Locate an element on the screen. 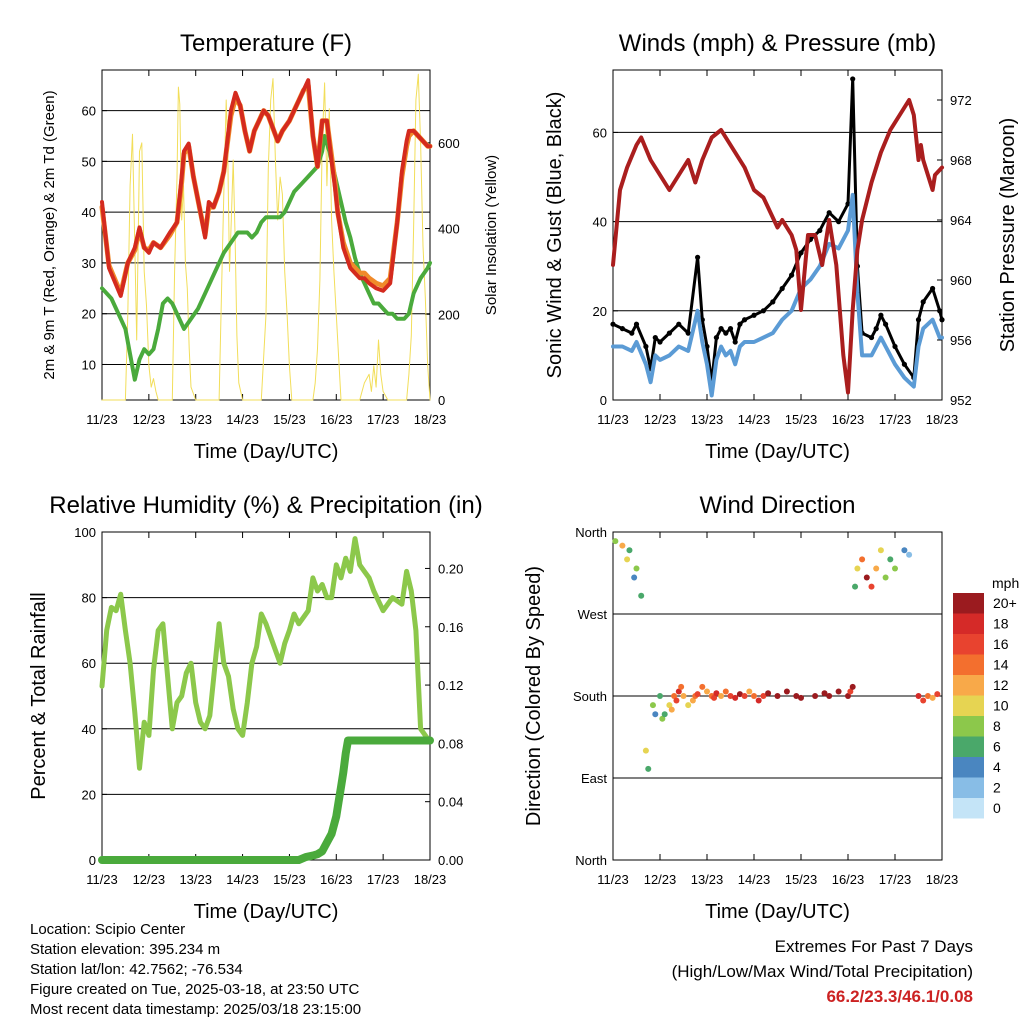 The image size is (1024, 1024). y2-tick-label: 0.00 is located at coordinates (450, 860).